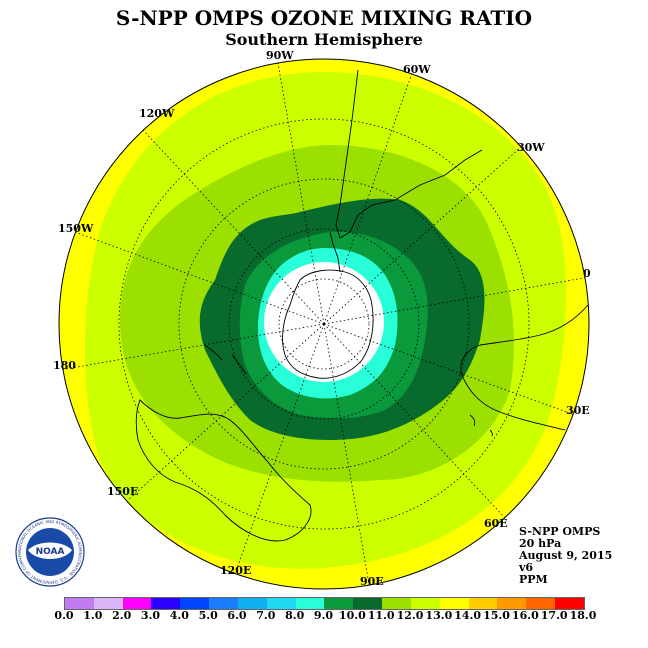 This screenshot has width=648, height=648. I want to click on colorbar-tick-label: 4.0, so click(179, 615).